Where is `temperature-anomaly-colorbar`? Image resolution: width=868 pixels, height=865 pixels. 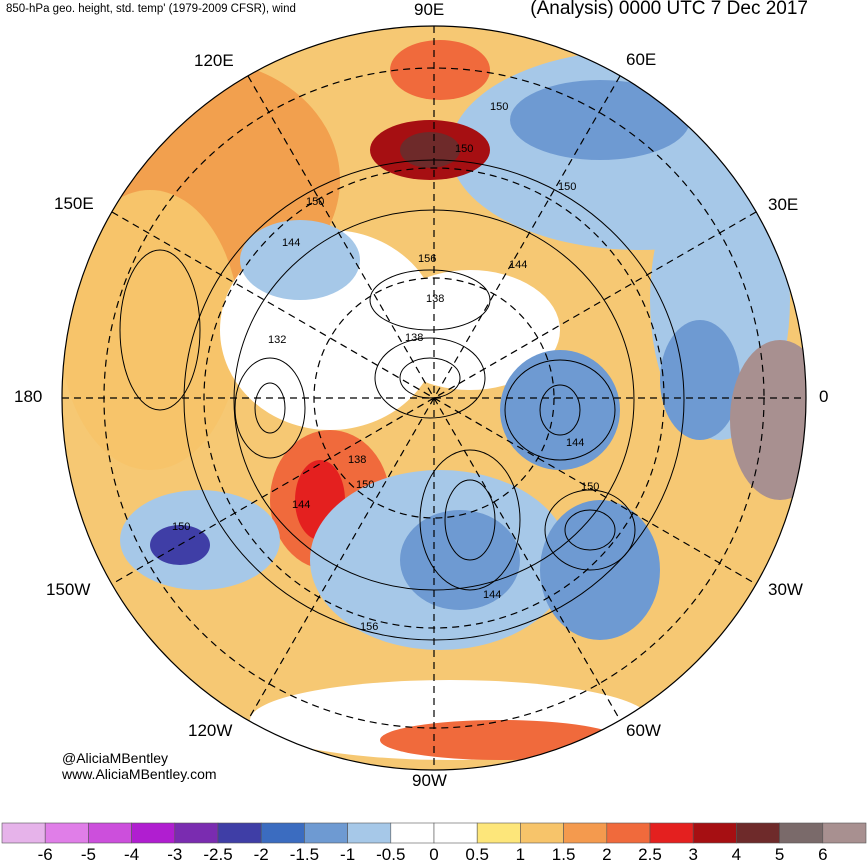 temperature-anomaly-colorbar is located at coordinates (434, 833).